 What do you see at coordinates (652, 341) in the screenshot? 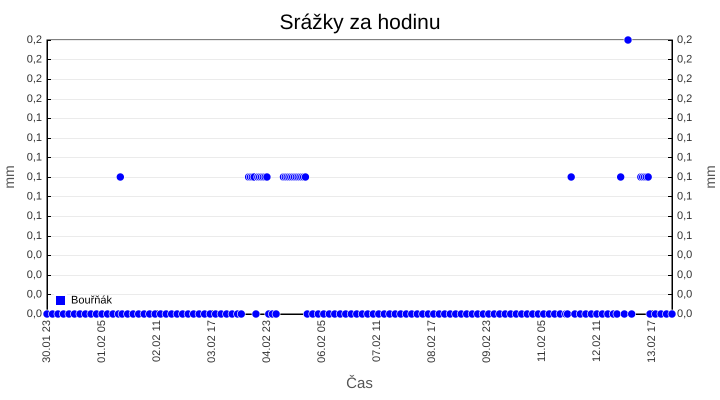
I see `x-tick-label: 13.02 17` at bounding box center [652, 341].